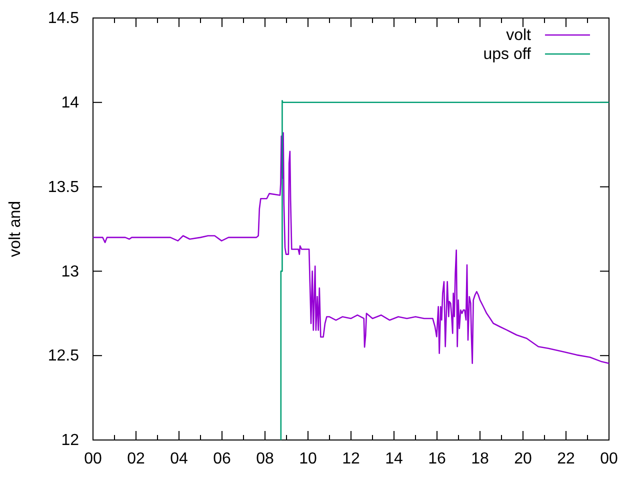 The height and width of the screenshot is (480, 640). Describe the element at coordinates (15, 229) in the screenshot. I see `y-axis-title: volt and` at that location.